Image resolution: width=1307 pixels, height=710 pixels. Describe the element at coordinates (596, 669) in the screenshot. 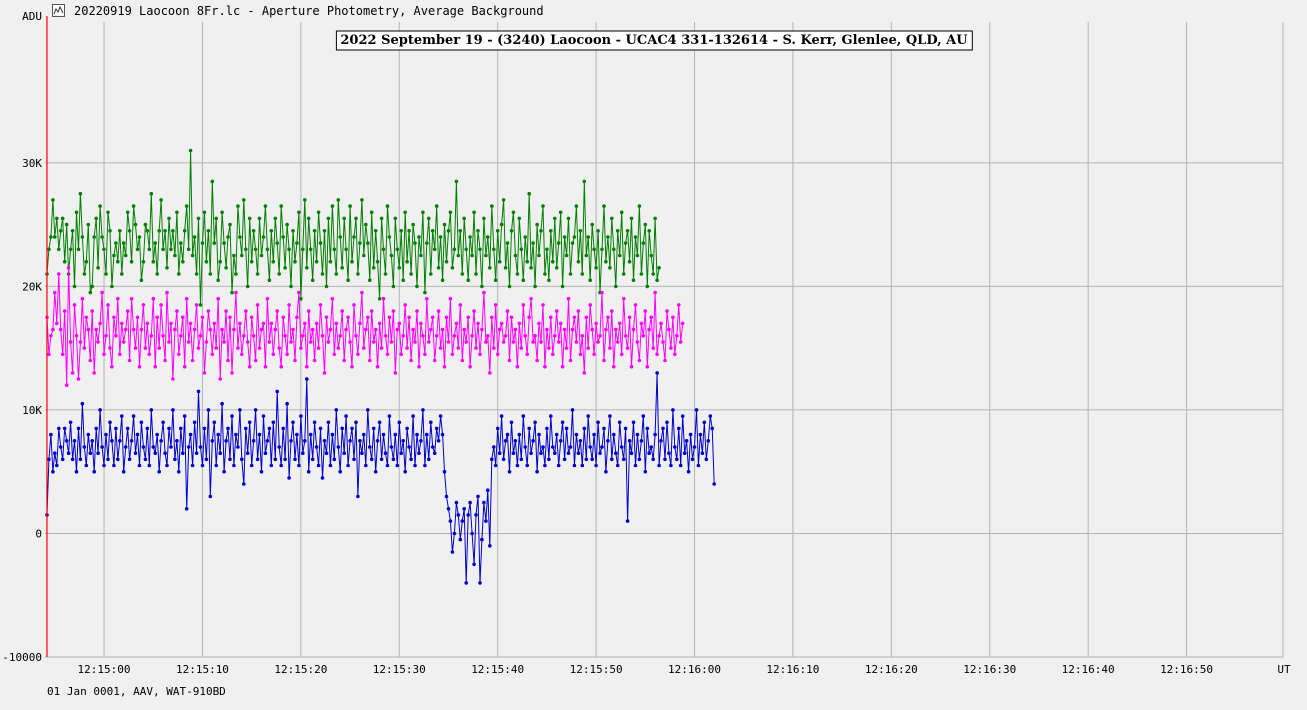

I see `x-tick-label: 12:15:50` at that location.